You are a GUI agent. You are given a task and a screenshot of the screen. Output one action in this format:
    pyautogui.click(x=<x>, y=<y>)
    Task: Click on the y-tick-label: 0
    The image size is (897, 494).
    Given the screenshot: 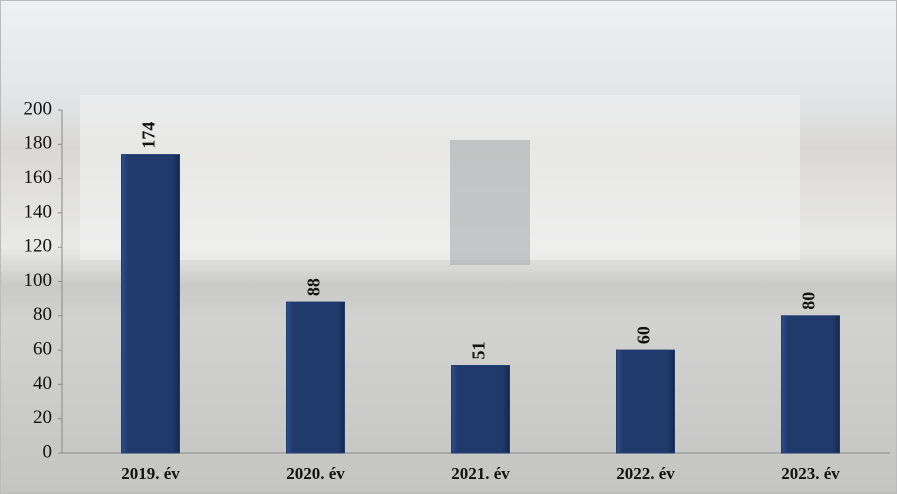 What is the action you would take?
    pyautogui.click(x=48, y=451)
    